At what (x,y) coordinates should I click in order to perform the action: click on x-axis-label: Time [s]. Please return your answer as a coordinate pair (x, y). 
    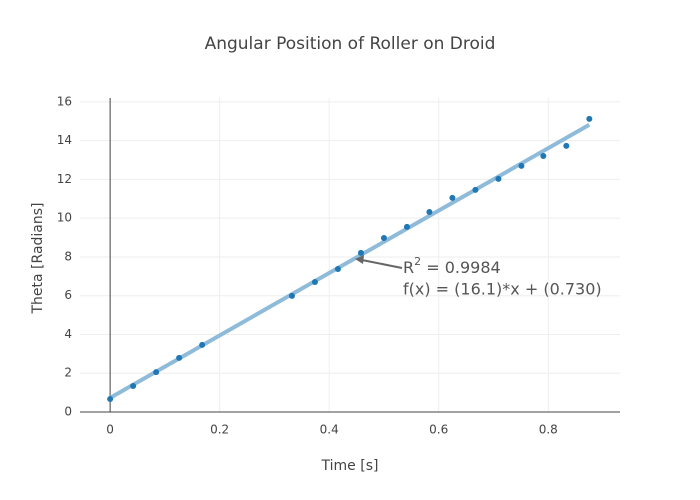
    Looking at the image, I should click on (350, 466).